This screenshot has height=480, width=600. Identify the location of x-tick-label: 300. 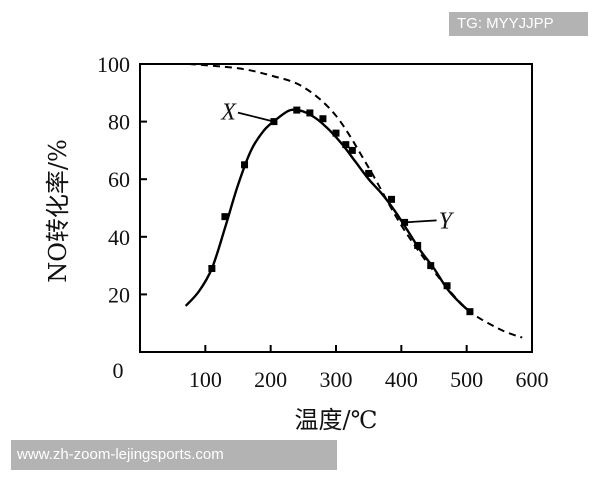
(336, 379).